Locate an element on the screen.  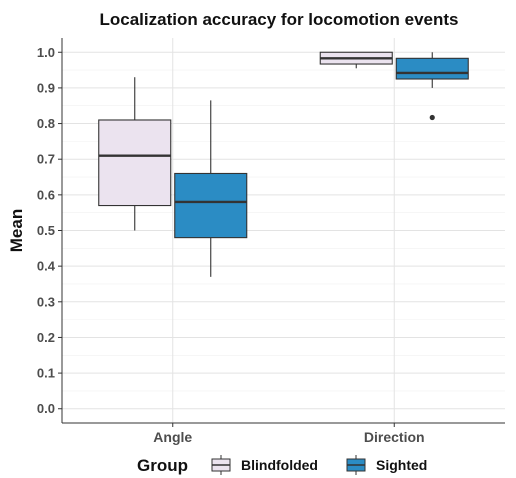
y-tick-label: 0.5 is located at coordinates (46, 230).